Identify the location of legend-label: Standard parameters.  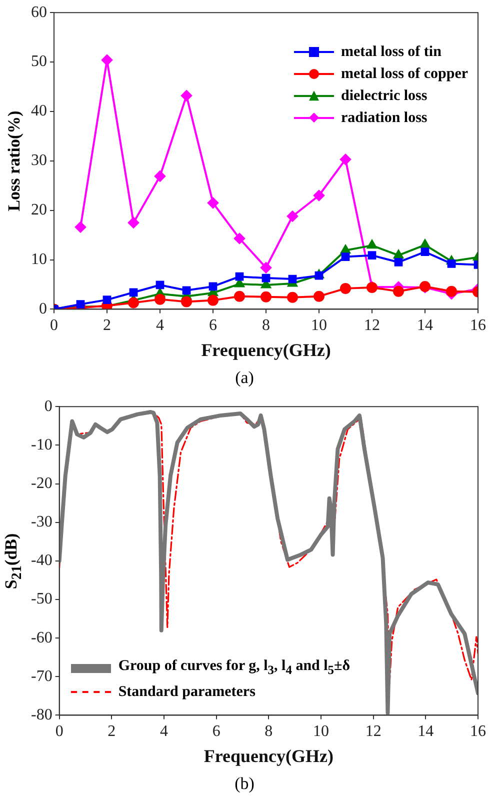
(187, 692).